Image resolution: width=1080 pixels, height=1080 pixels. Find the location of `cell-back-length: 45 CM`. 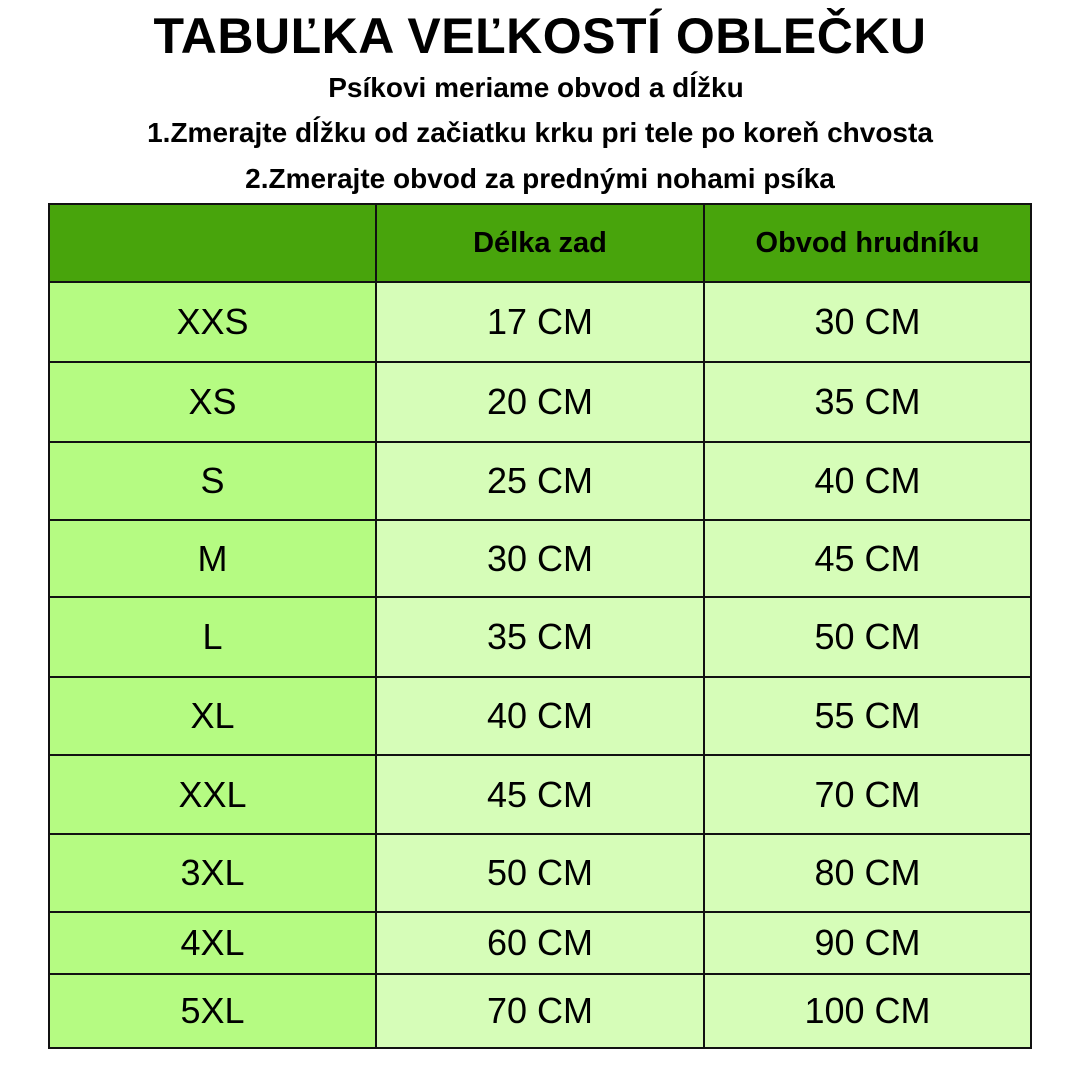

cell-back-length: 45 CM is located at coordinates (541, 795).